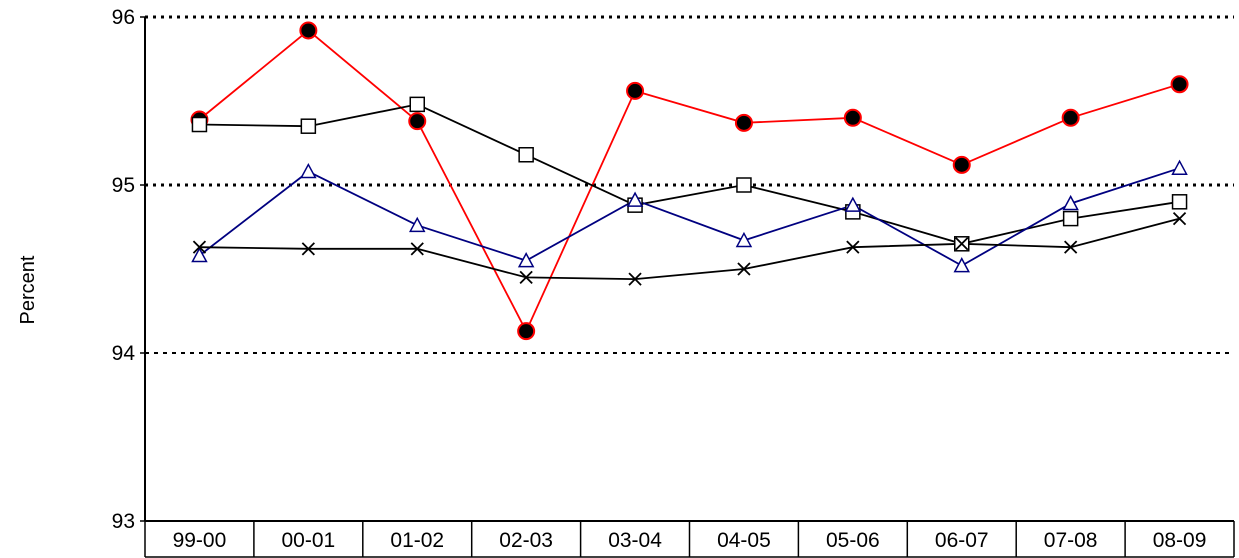  Describe the element at coordinates (28, 289) in the screenshot. I see `y-axis-title: Percent` at that location.